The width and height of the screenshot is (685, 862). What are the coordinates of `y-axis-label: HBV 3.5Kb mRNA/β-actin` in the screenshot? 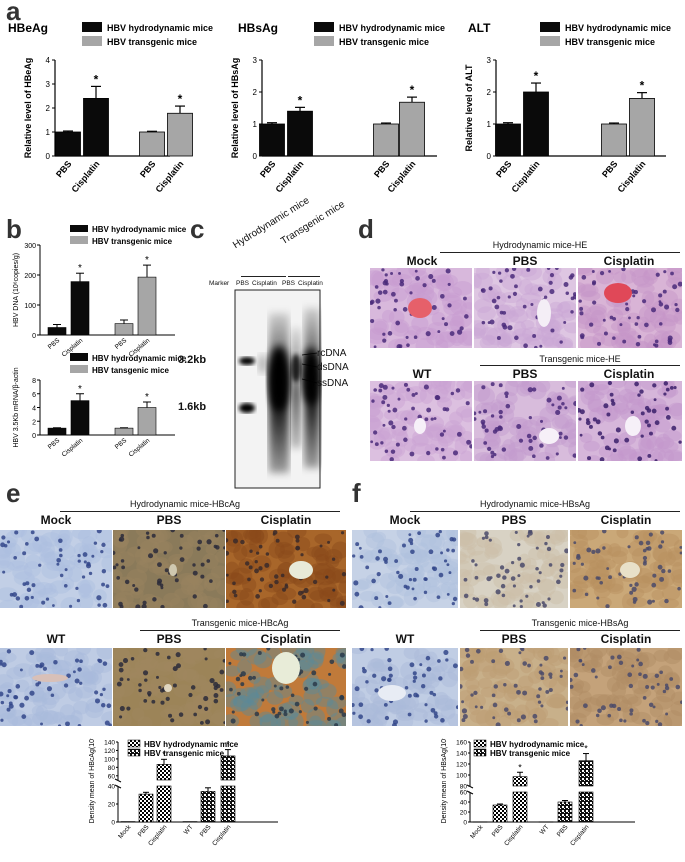 It's located at (16, 407).